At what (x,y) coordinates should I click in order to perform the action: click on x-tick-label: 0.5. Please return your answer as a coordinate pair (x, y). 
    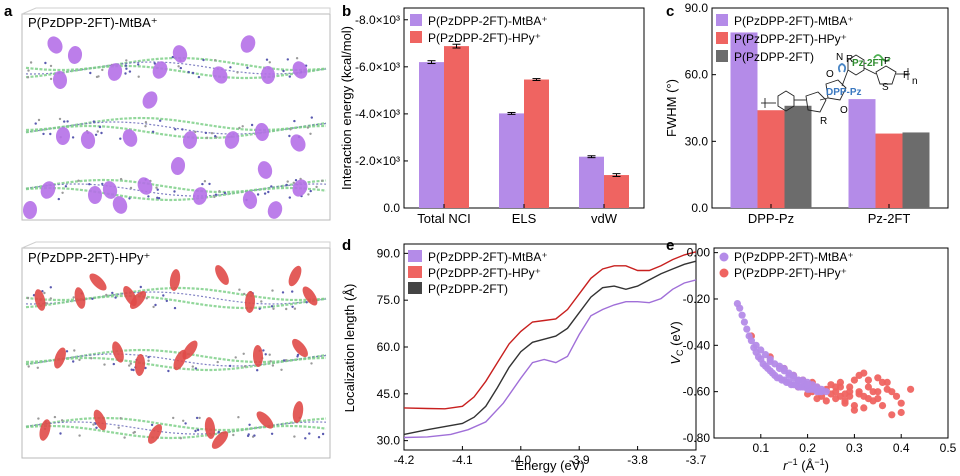
    Looking at the image, I should click on (948, 448).